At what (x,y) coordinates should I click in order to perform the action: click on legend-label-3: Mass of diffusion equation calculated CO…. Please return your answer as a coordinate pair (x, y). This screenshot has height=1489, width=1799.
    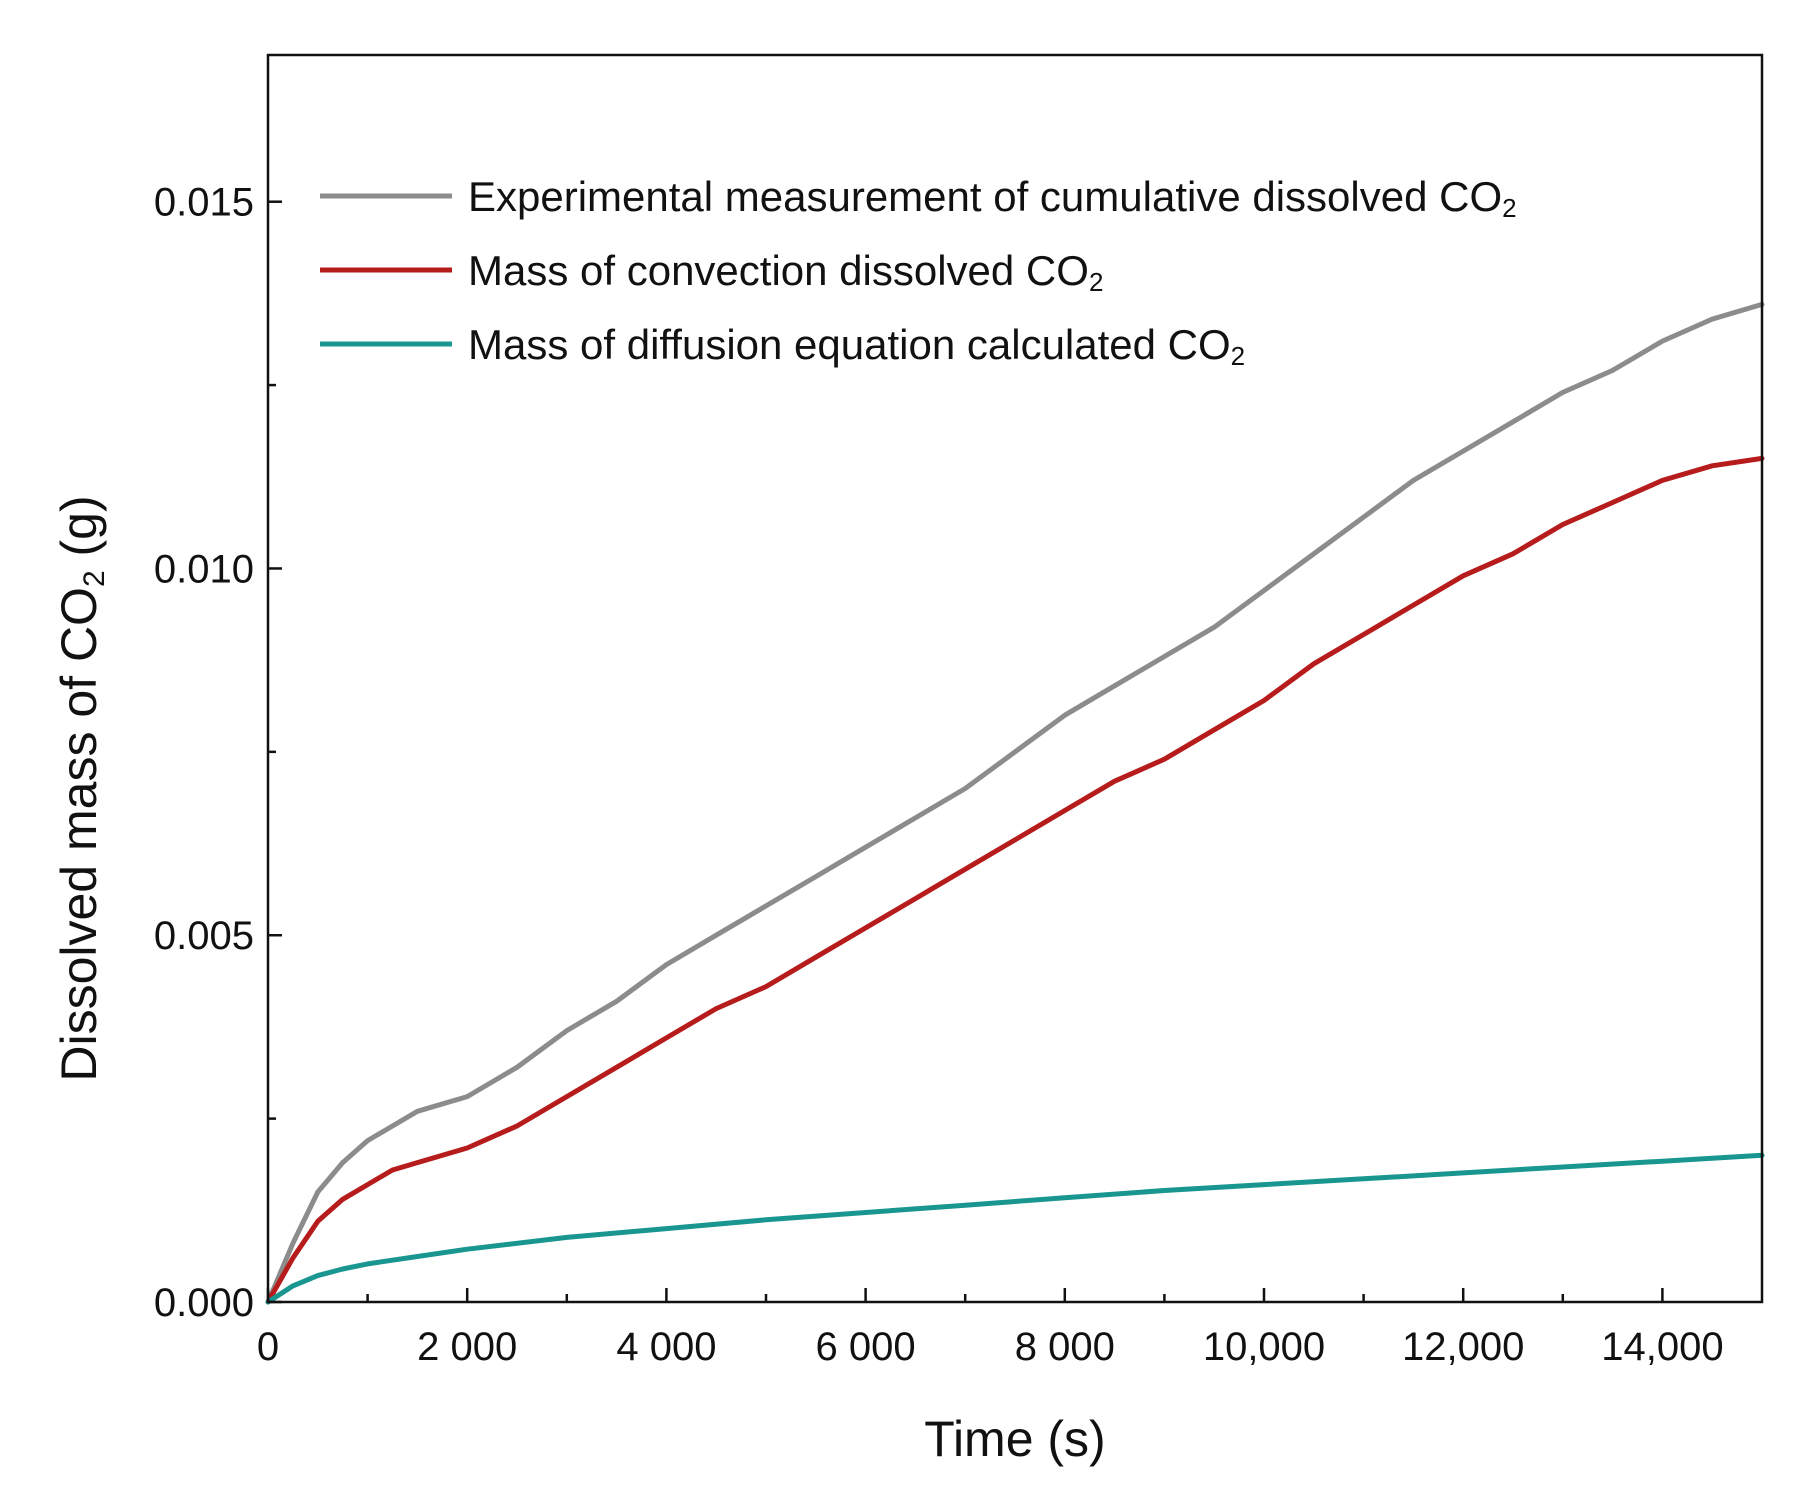
    Looking at the image, I should click on (856, 346).